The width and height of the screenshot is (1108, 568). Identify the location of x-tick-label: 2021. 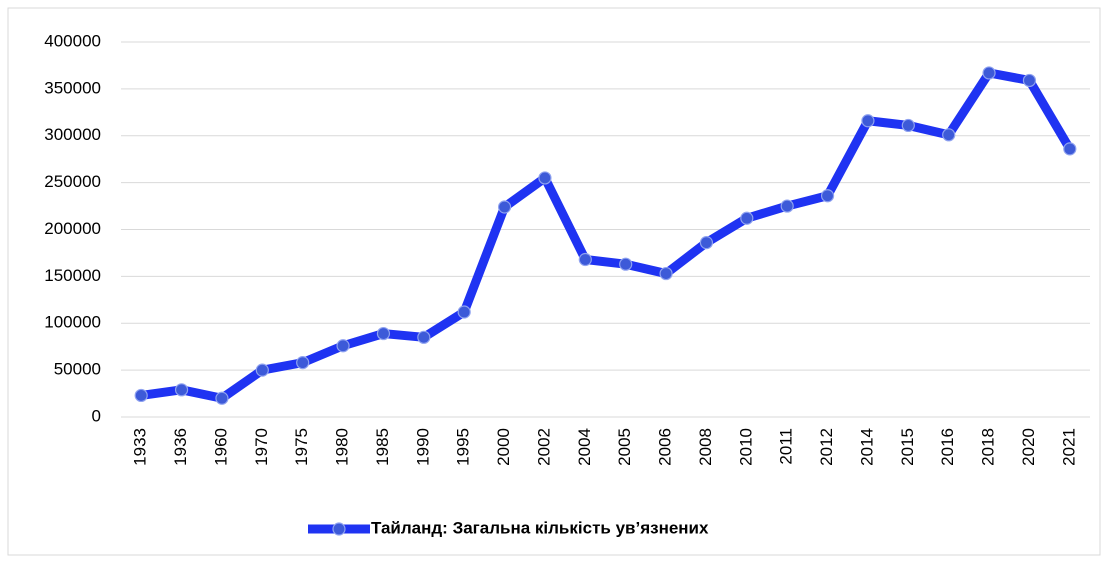
(1068, 447).